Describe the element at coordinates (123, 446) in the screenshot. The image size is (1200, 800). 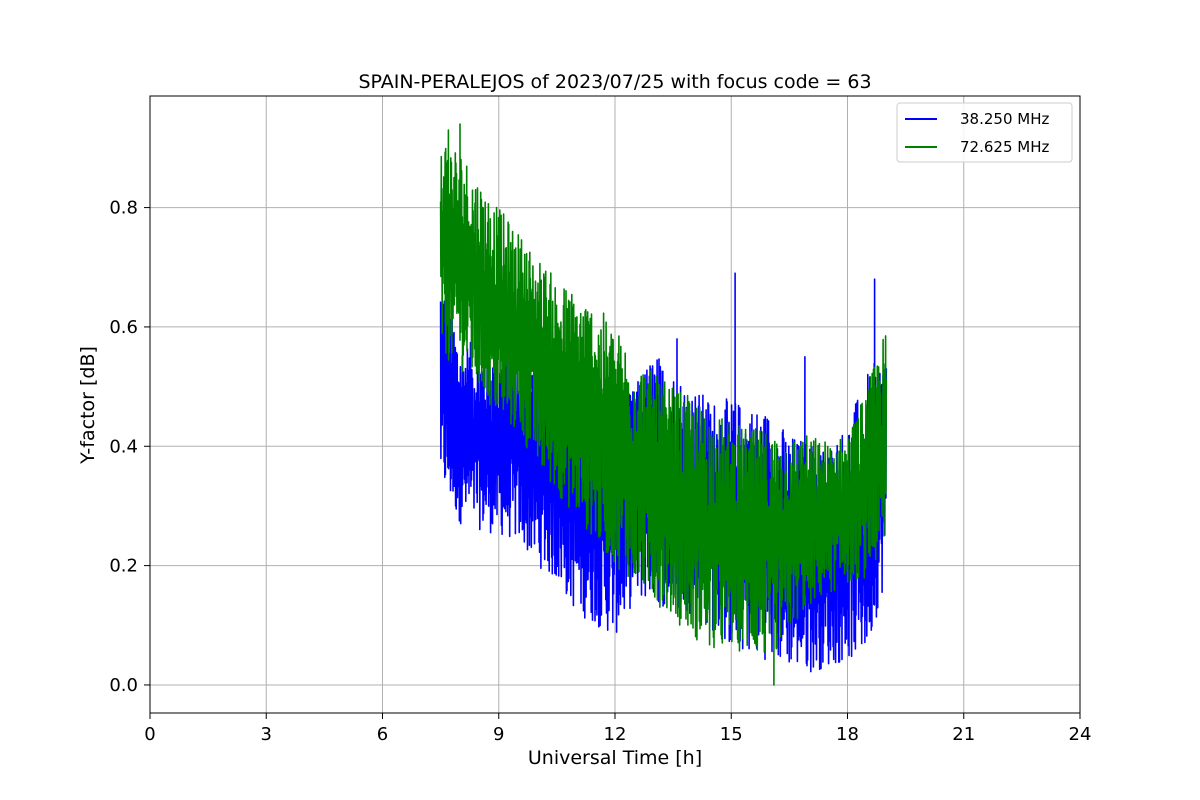
I see `y-tick-label: 0.4` at that location.